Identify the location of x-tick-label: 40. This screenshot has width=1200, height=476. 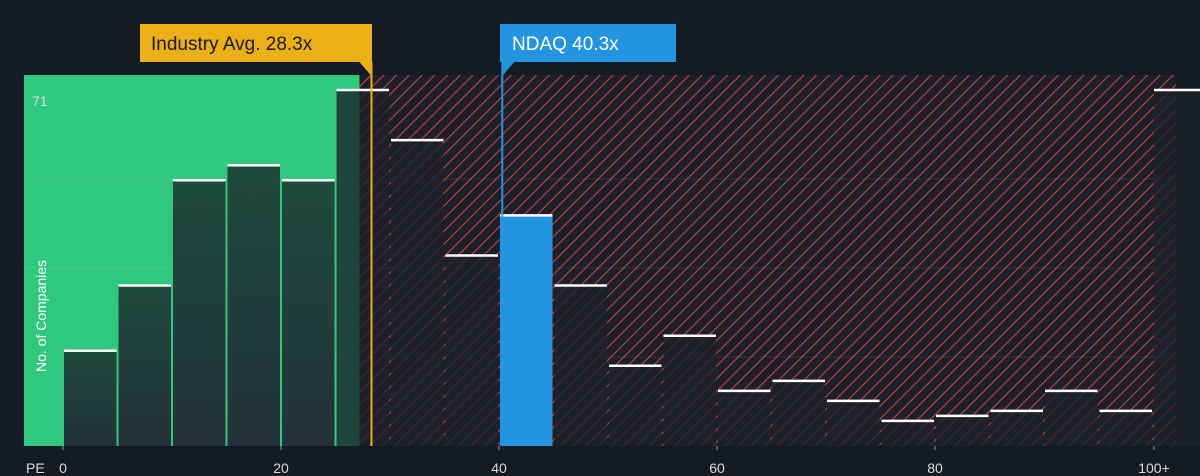
(499, 468).